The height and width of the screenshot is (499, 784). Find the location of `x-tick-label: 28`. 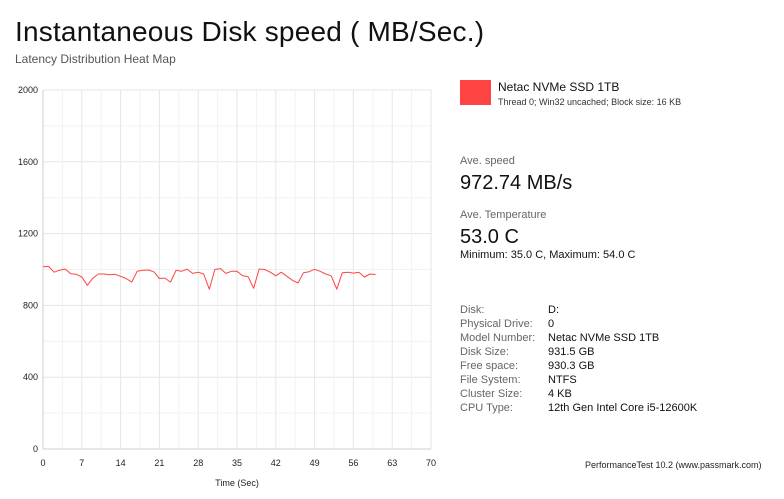

x-tick-label: 28 is located at coordinates (198, 463).